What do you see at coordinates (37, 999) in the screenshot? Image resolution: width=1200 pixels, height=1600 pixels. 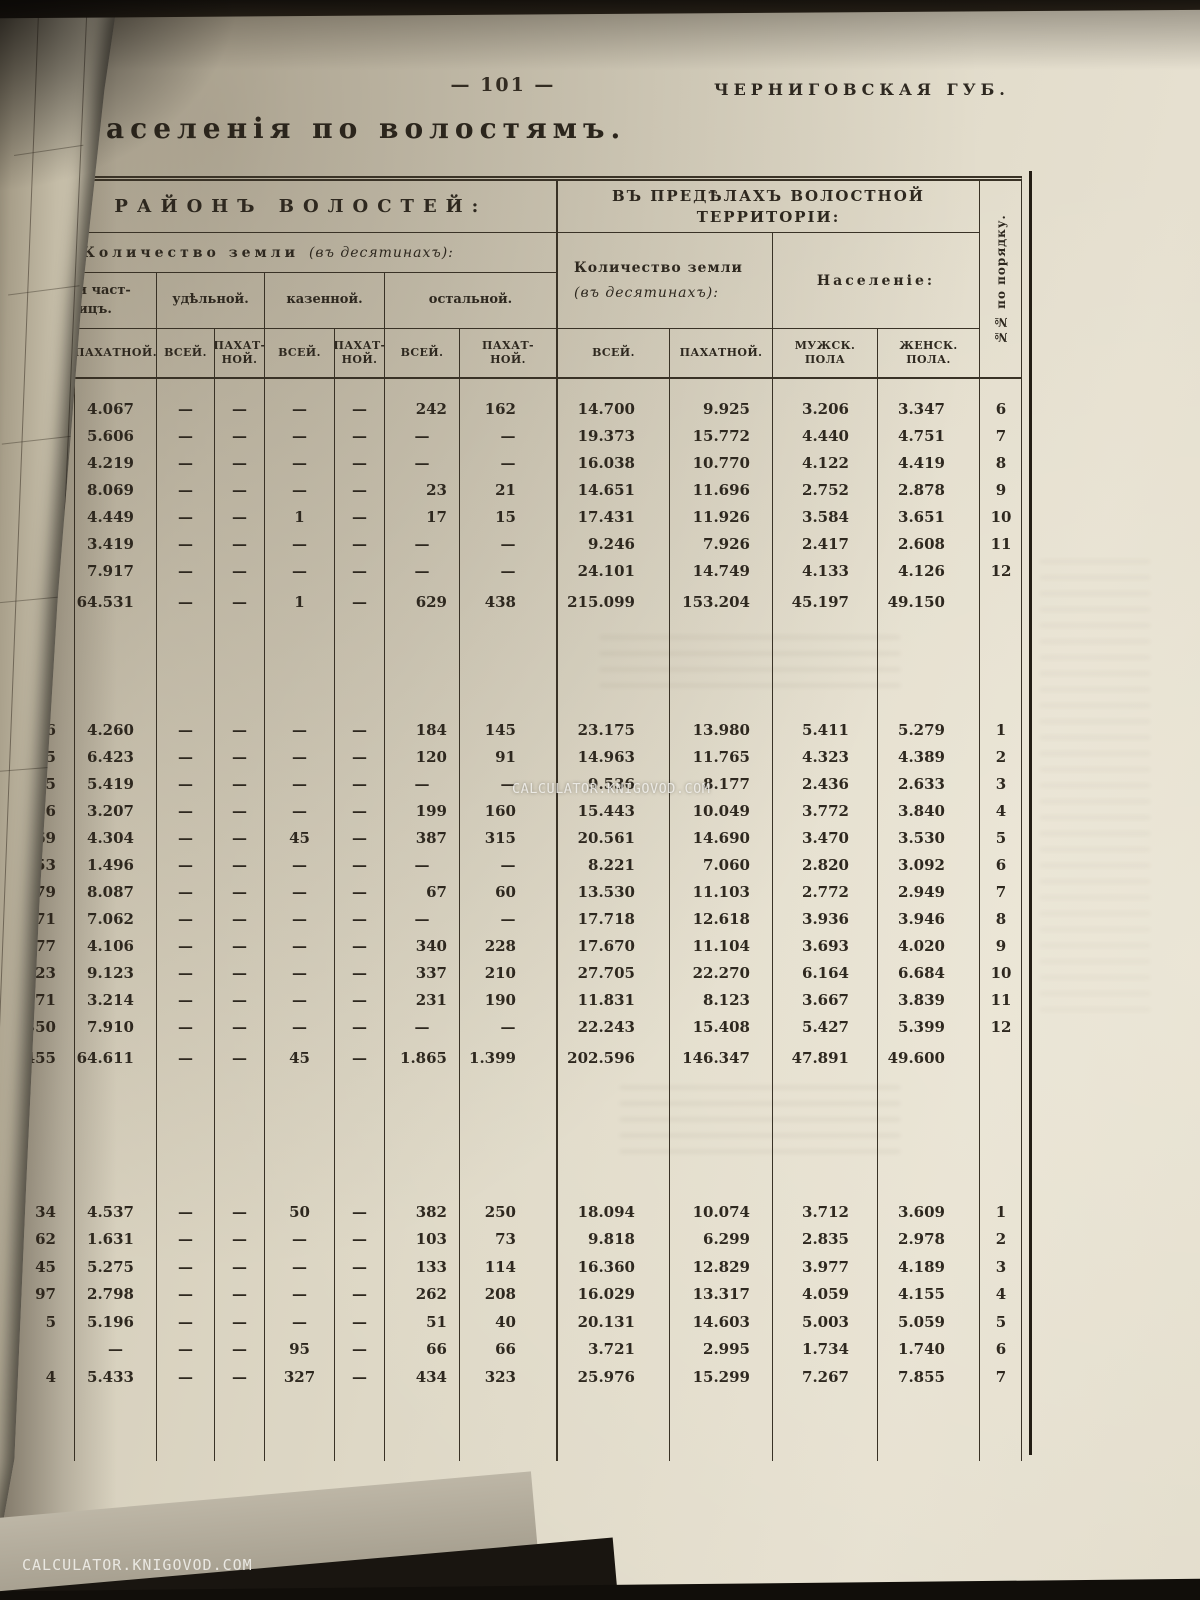 I see `table-cell: .471` at bounding box center [37, 999].